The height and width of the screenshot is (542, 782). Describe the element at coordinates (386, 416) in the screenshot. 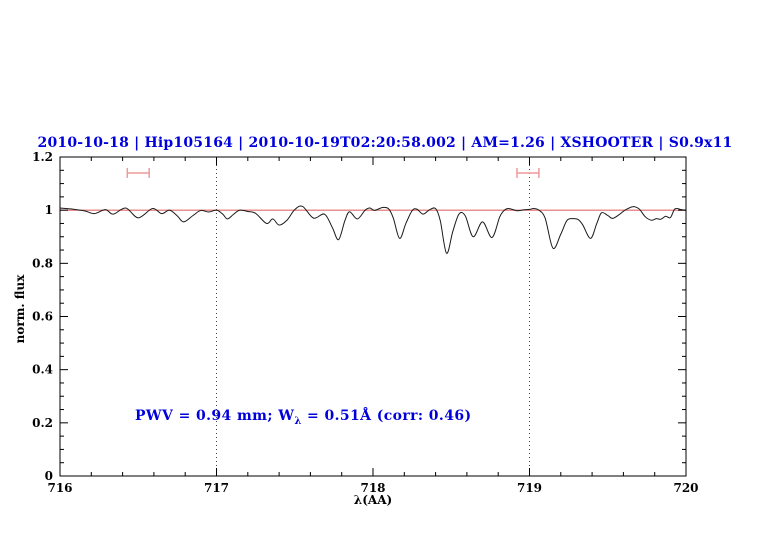

I see `pwv-annotation-part2: = 0.51Å (corr: 0.46)` at that location.